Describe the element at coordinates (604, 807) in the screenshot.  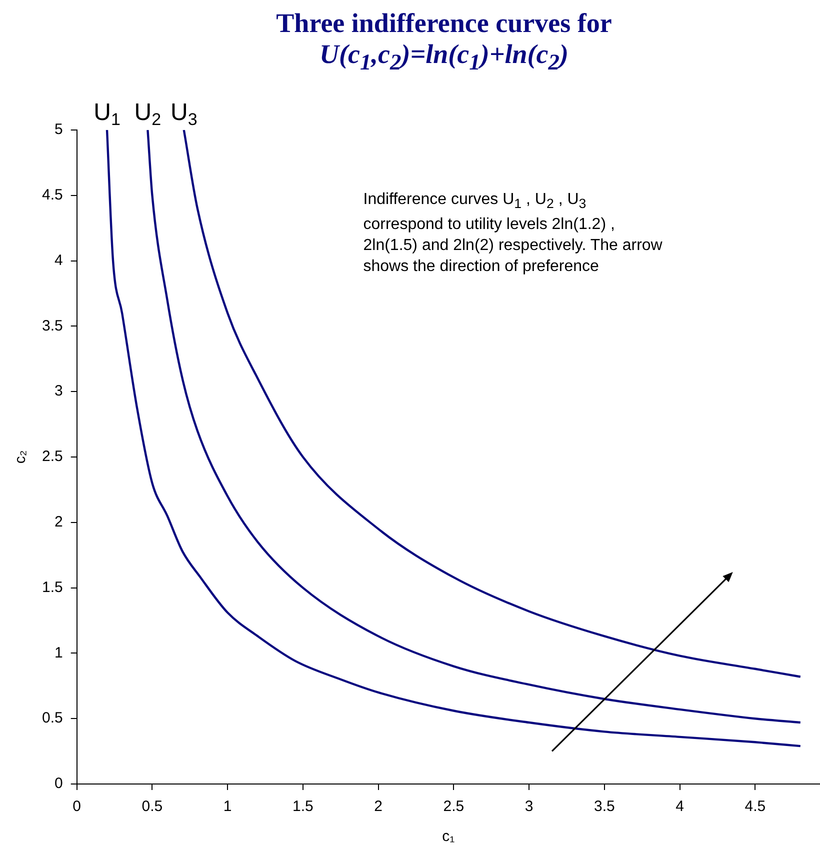
I see `x-tick-label: 3.5` at that location.